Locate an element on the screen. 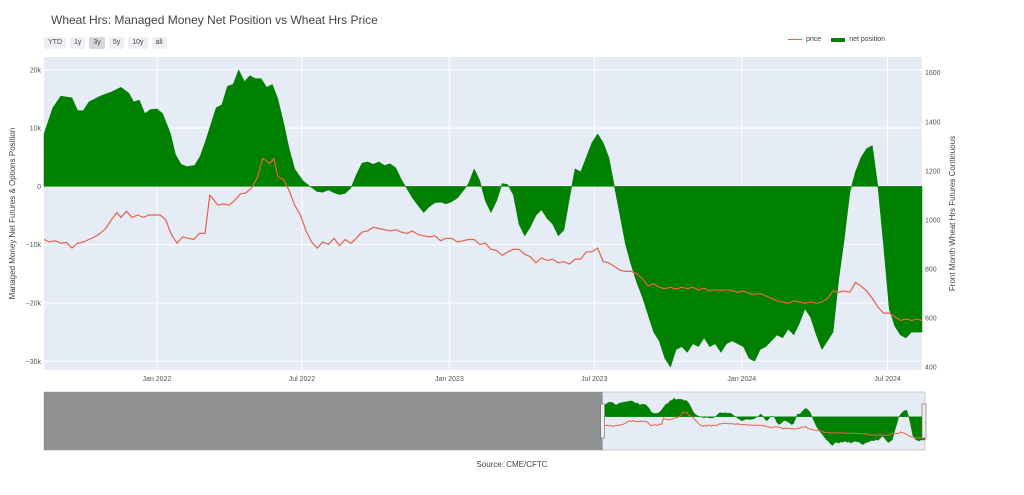 This screenshot has height=495, width=1024. x-tick-label: Jan 2024 is located at coordinates (741, 379).